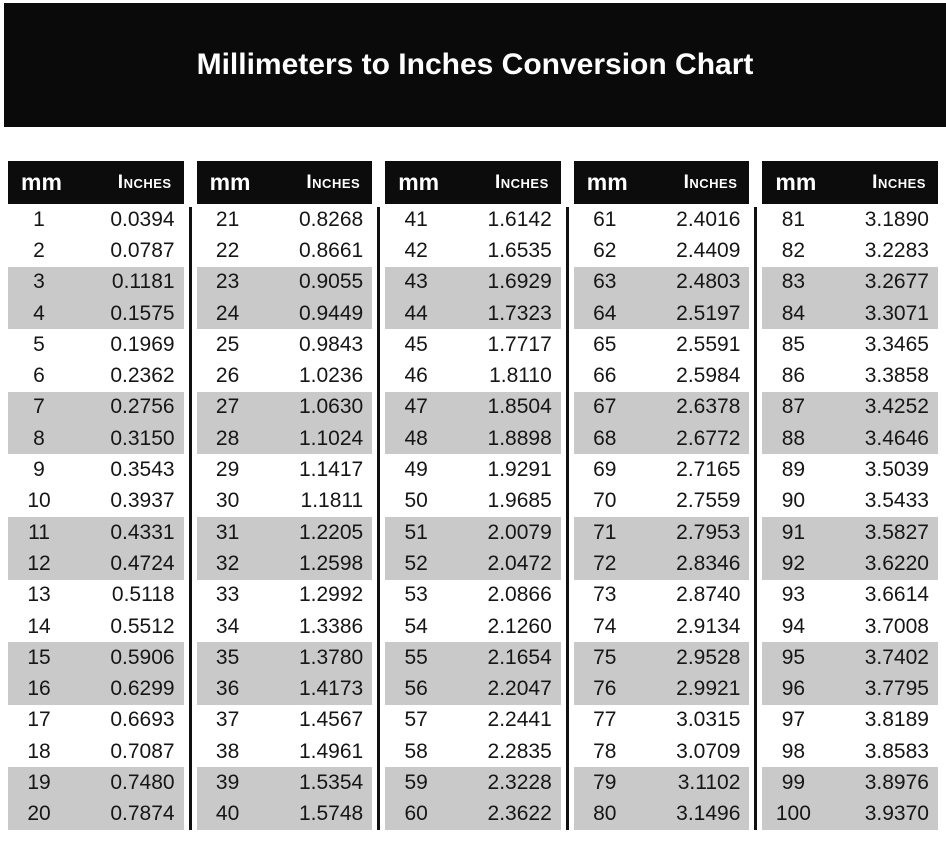 This screenshot has width=946, height=847. I want to click on inches-value: 1.8110, so click(520, 376).